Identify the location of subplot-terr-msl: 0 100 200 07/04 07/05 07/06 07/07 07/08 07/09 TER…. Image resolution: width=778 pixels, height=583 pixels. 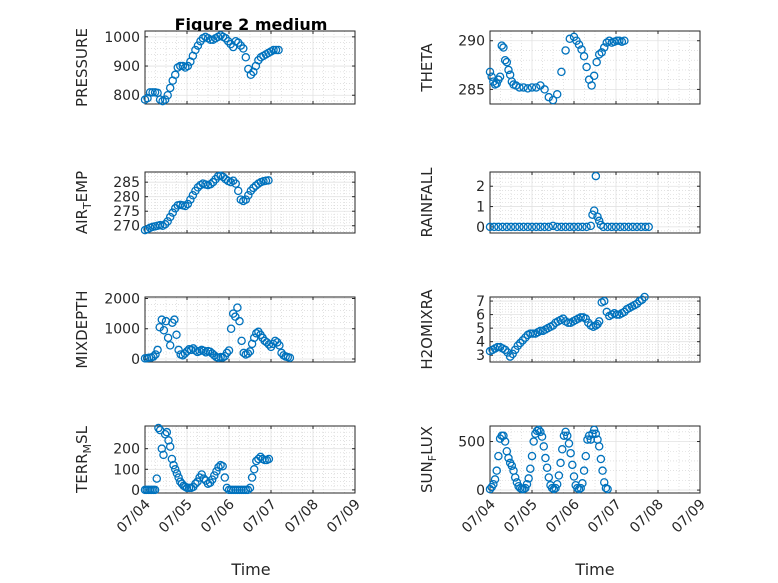
(218, 480).